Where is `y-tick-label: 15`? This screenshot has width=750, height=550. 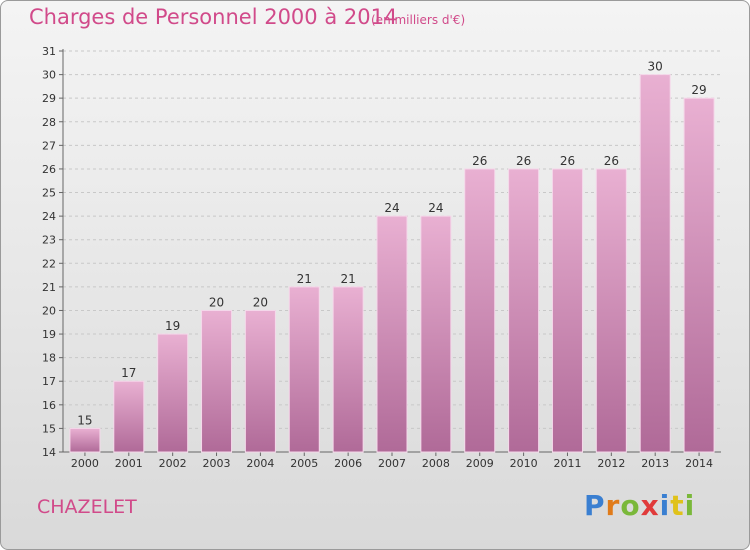
y-tick-label: 15 is located at coordinates (49, 428).